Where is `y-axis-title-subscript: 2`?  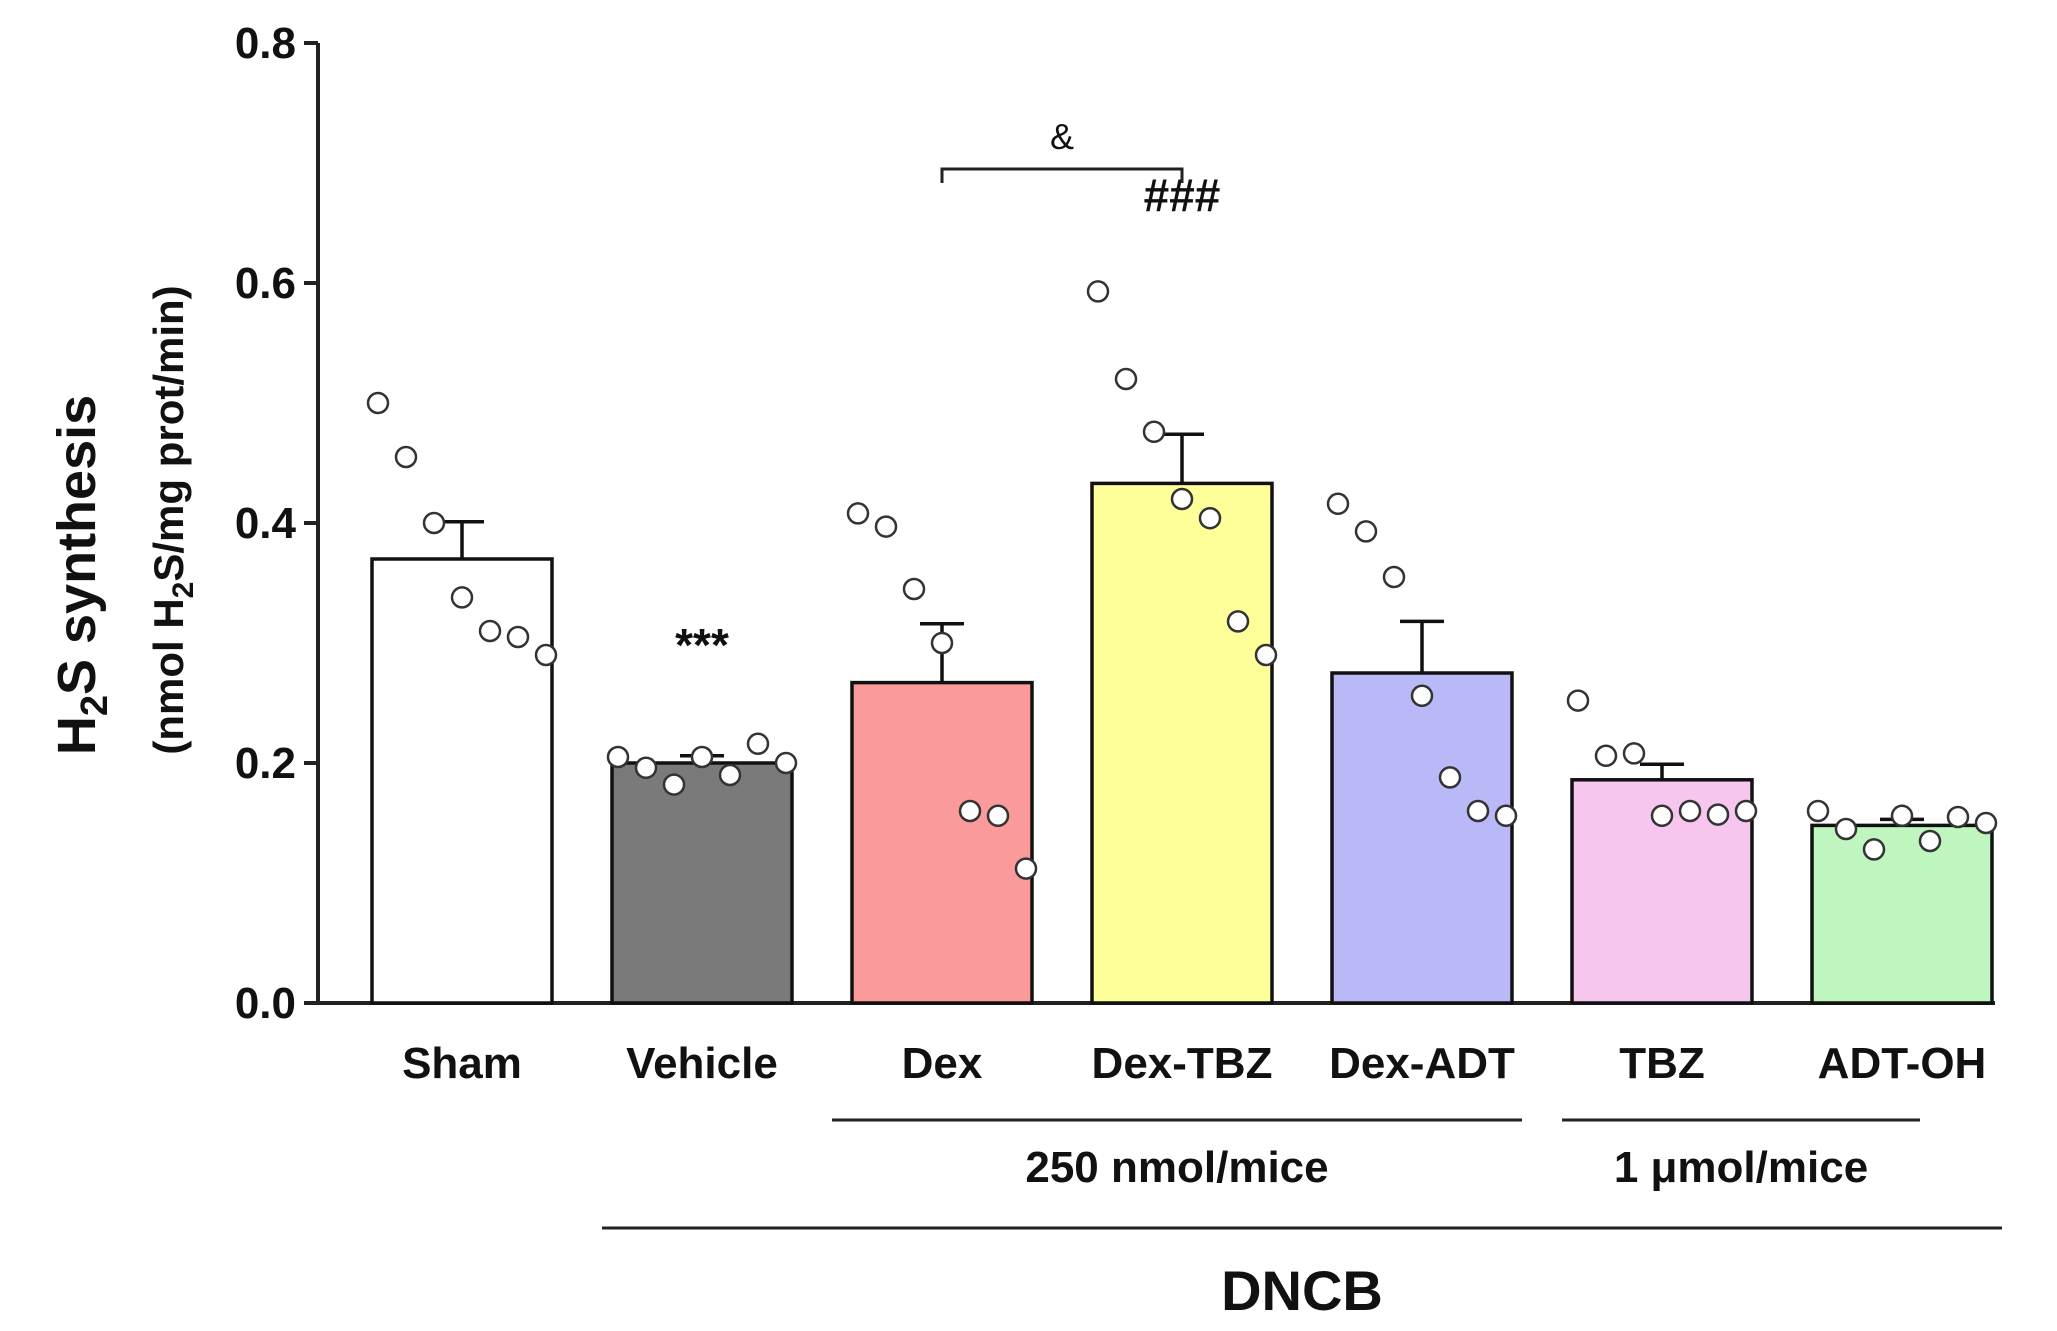
y-axis-title-subscript: 2 is located at coordinates (95, 705).